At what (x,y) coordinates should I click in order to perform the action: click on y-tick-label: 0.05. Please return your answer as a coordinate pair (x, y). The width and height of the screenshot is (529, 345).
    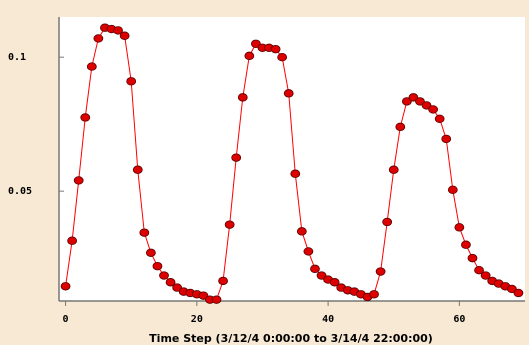
    Looking at the image, I should click on (20, 191).